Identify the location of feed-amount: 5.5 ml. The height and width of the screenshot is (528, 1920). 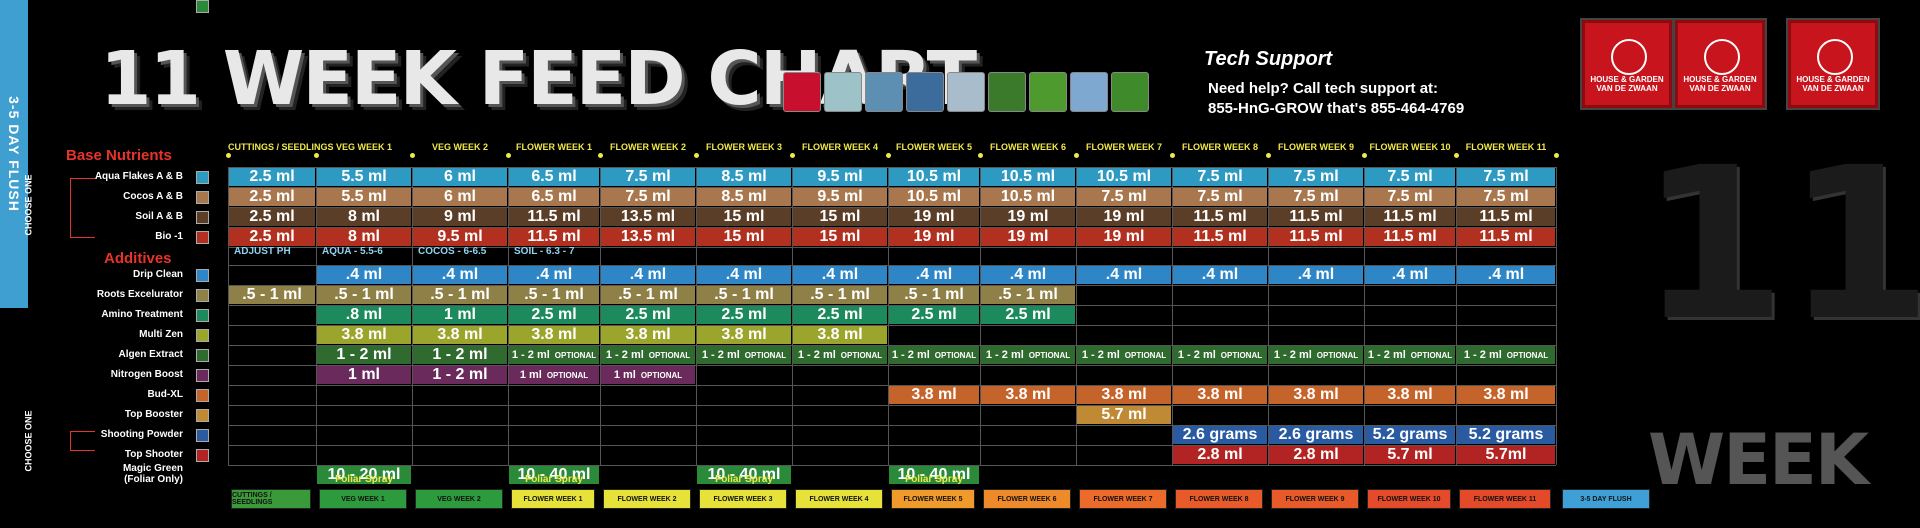
(364, 176).